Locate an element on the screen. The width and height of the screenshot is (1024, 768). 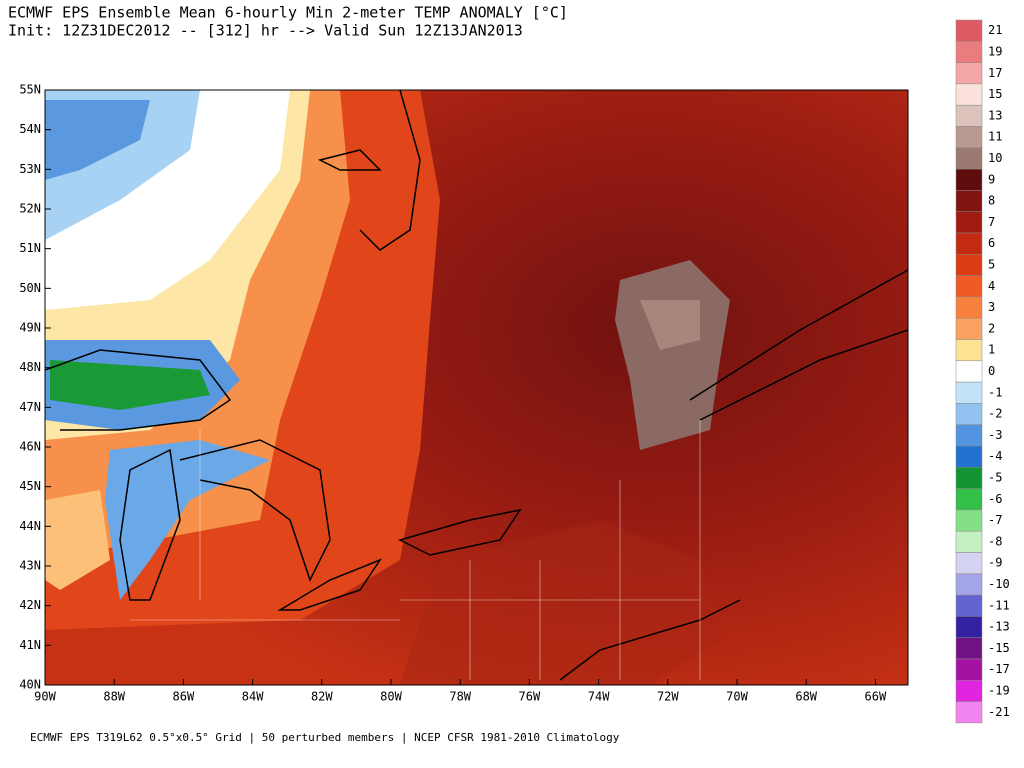
lon-label: 84W is located at coordinates (253, 697).